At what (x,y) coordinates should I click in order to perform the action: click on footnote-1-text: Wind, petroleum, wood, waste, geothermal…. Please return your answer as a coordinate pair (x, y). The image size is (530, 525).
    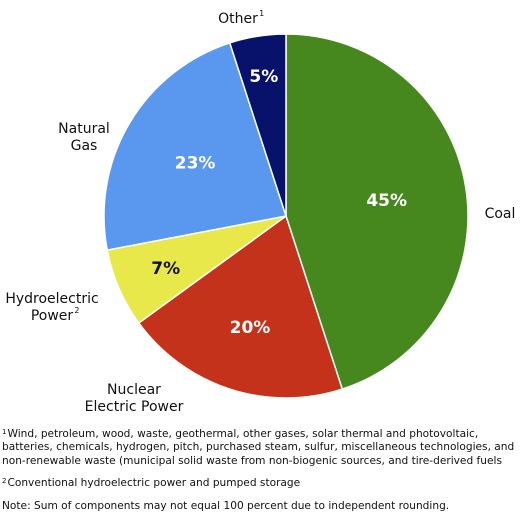
    Looking at the image, I should click on (258, 447).